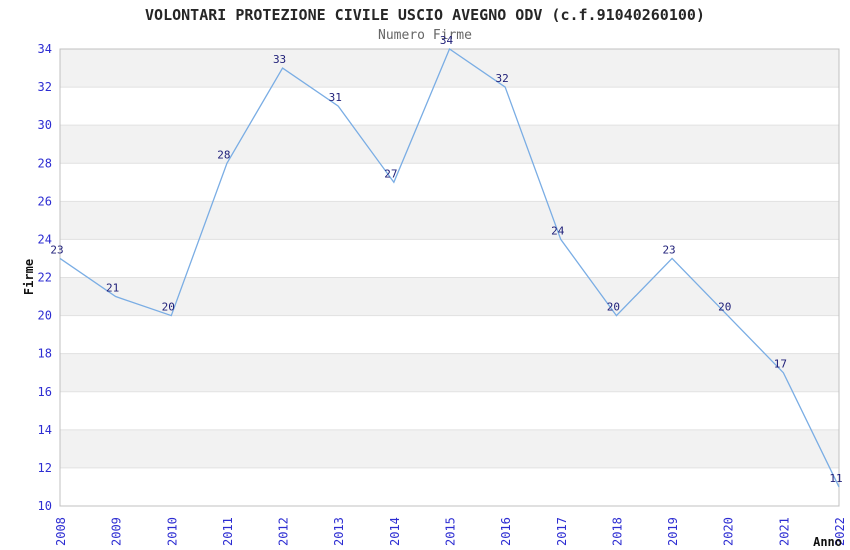 The width and height of the screenshot is (850, 550). Describe the element at coordinates (502, 78) in the screenshot. I see `data-point-label: 32` at that location.